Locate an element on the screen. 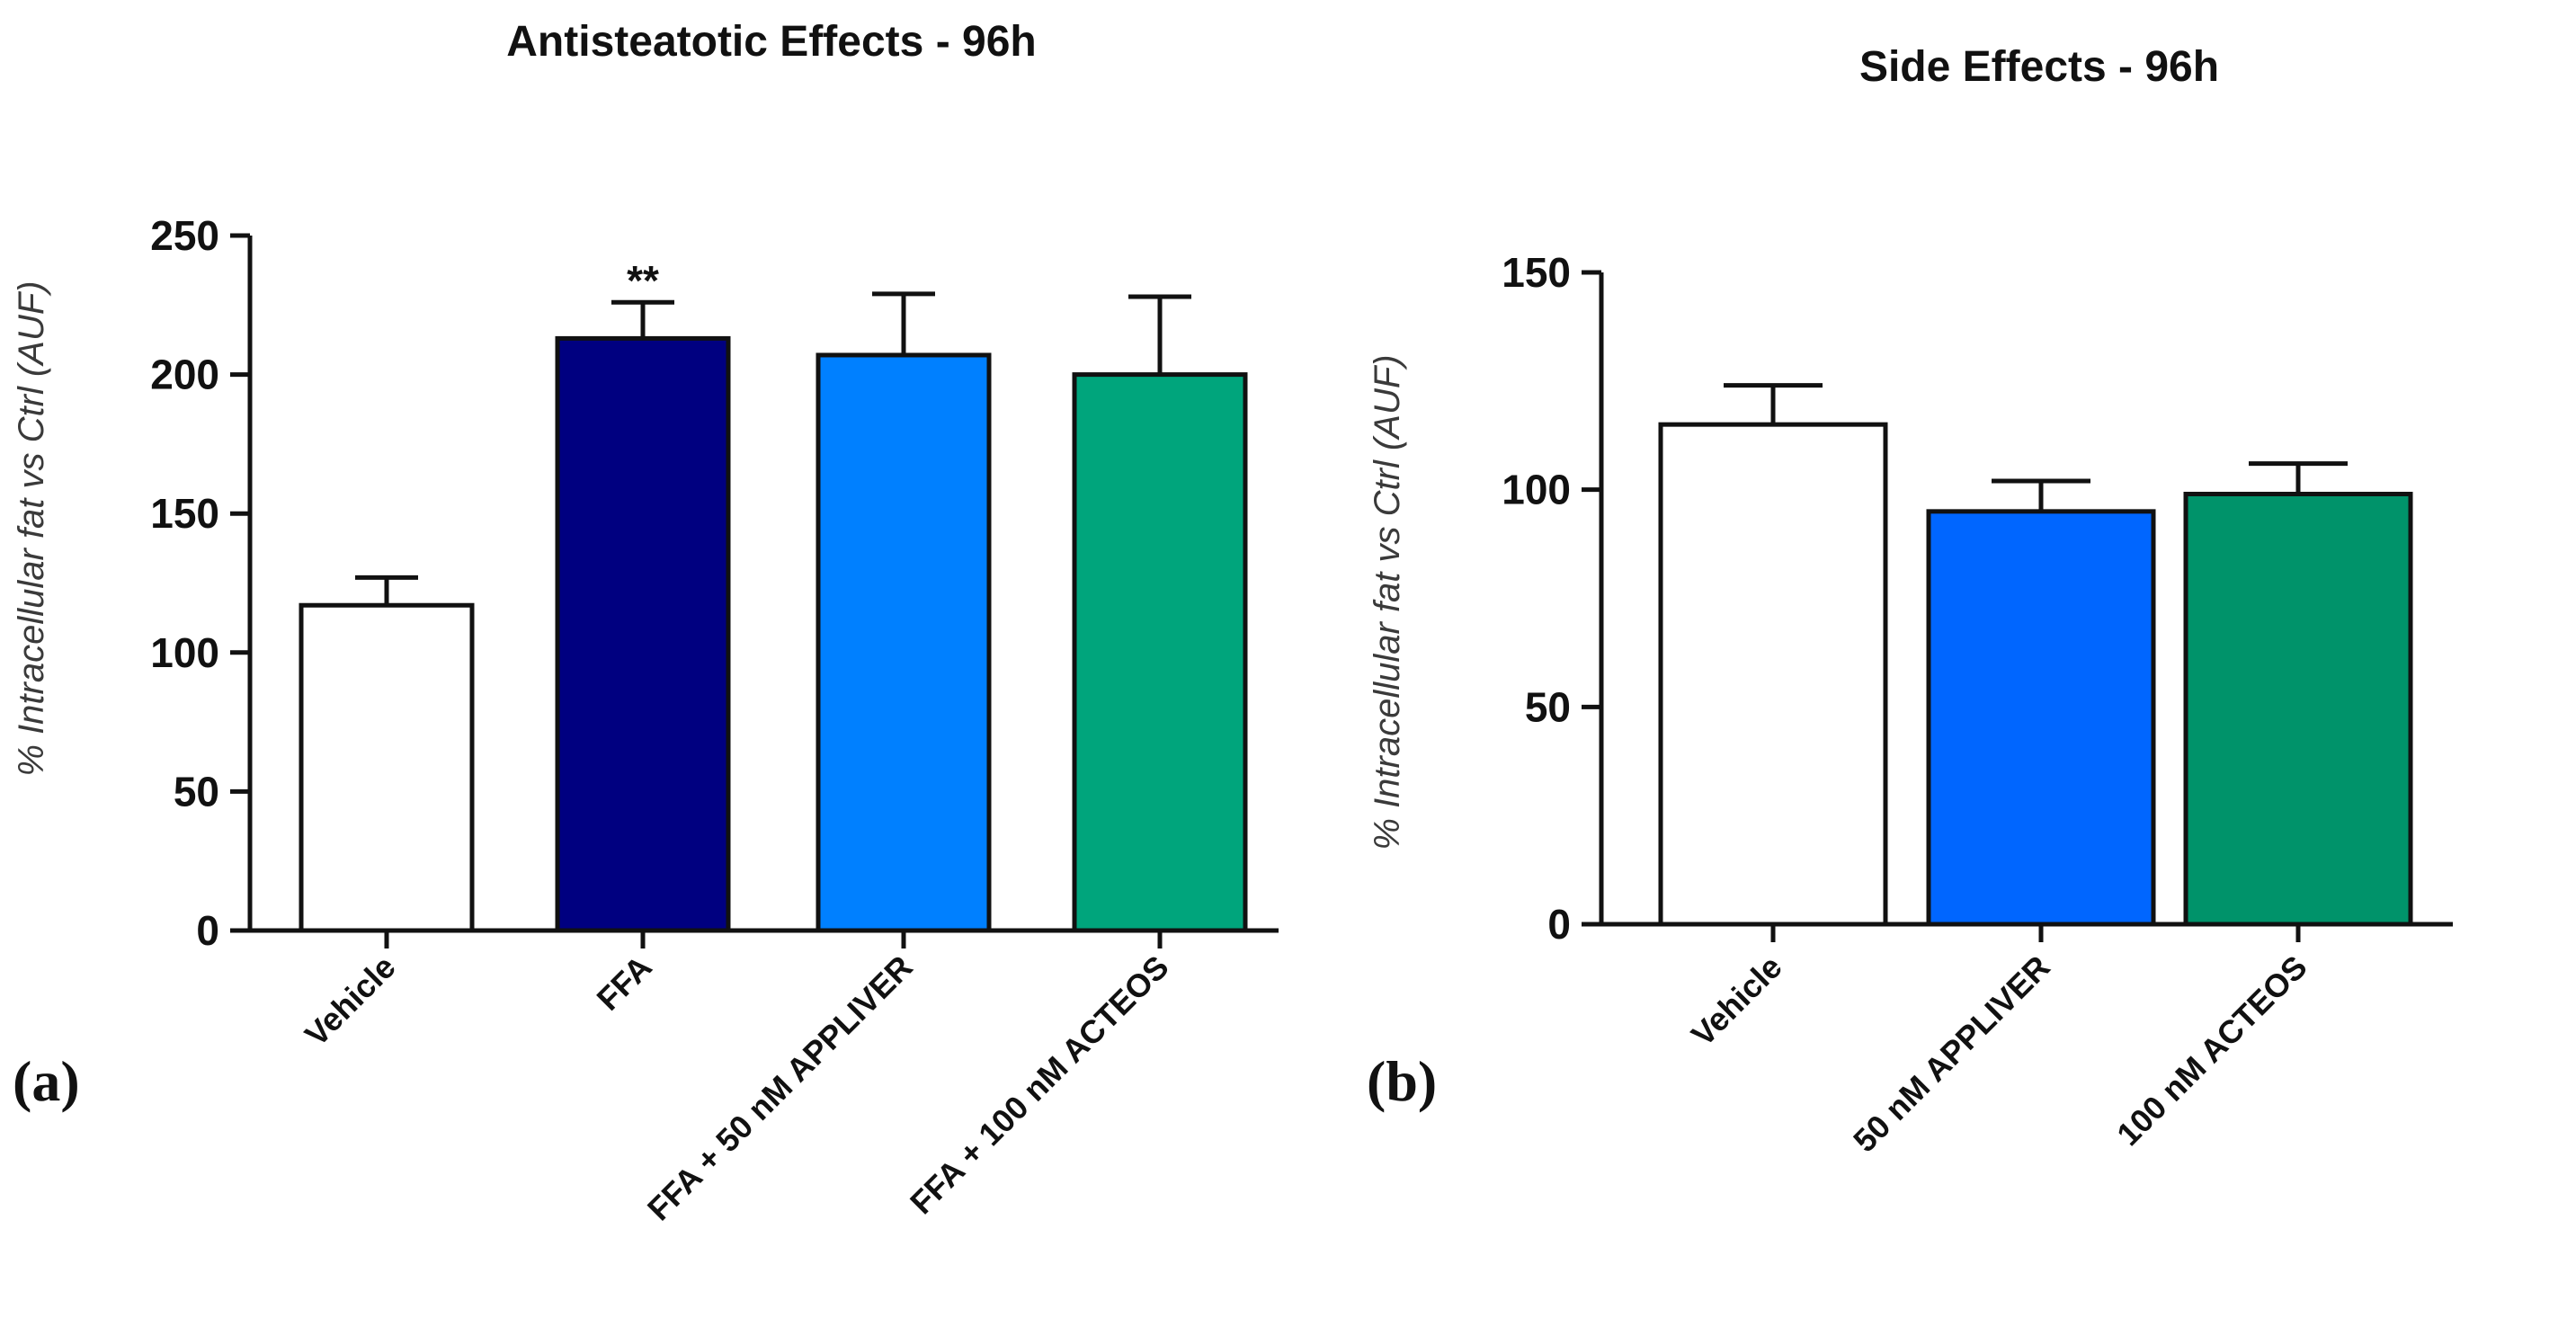 Image resolution: width=2576 pixels, height=1327 pixels. chart-a-y-tick-label-5: 250 is located at coordinates (185, 235).